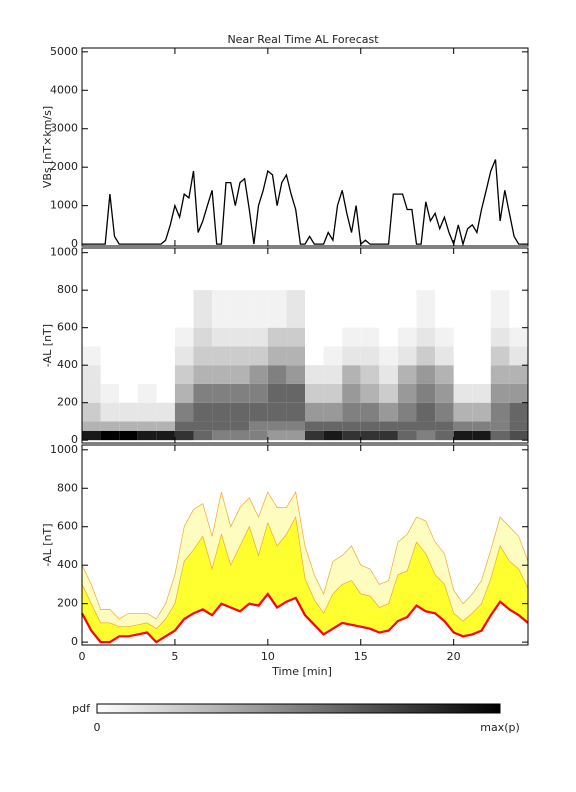  What do you see at coordinates (97, 727) in the screenshot?
I see `colorbar-min: 0` at bounding box center [97, 727].